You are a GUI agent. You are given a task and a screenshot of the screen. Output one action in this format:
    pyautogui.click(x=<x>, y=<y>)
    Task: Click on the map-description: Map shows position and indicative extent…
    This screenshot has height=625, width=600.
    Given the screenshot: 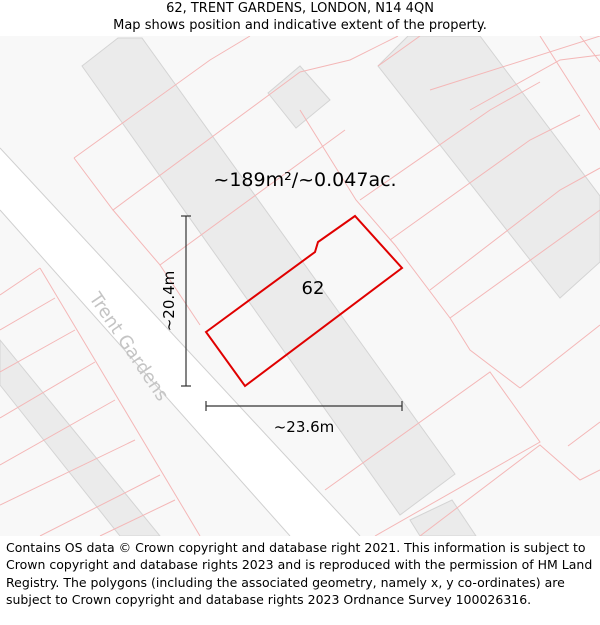 What is the action you would take?
    pyautogui.click(x=300, y=25)
    